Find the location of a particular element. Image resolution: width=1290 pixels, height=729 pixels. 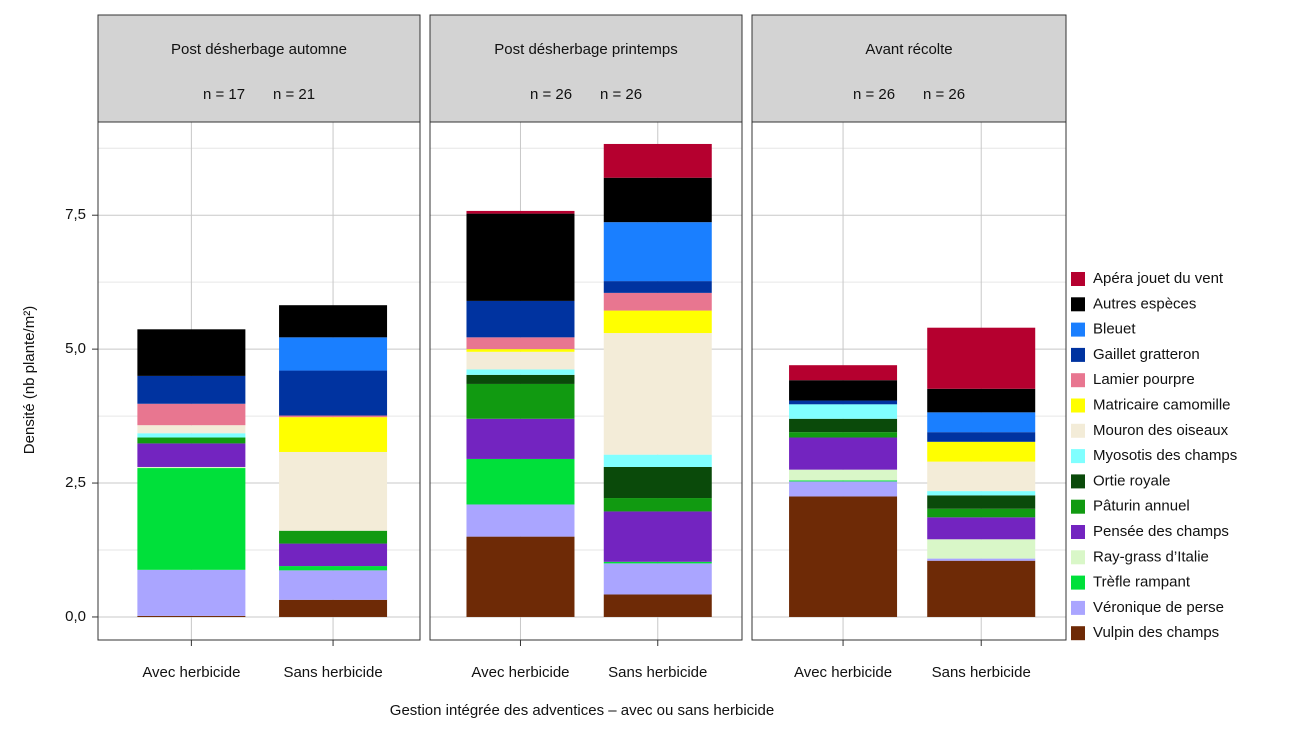

y-tick-label: 0,0 is located at coordinates (75, 616).